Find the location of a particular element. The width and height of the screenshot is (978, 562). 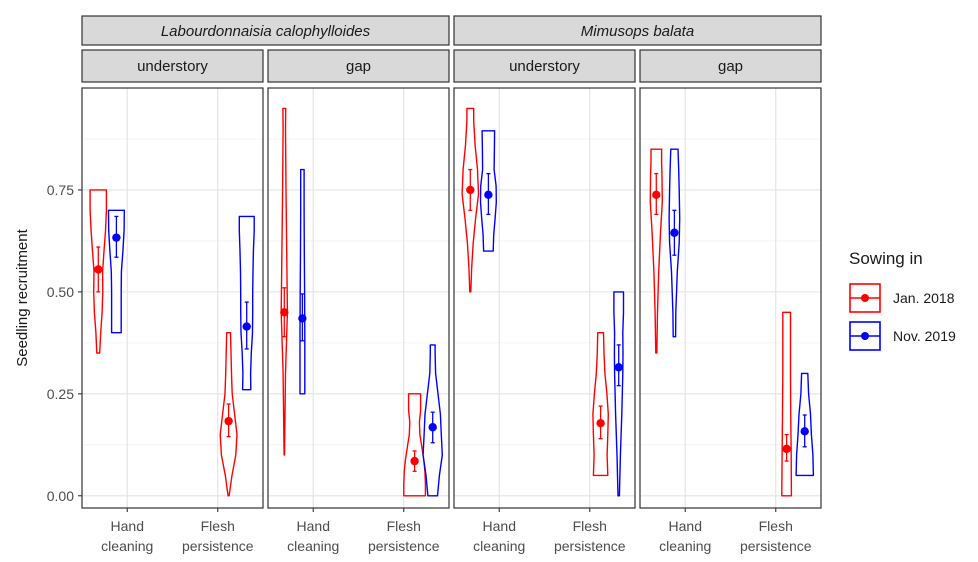

legend-title: Sowing in is located at coordinates (886, 258).